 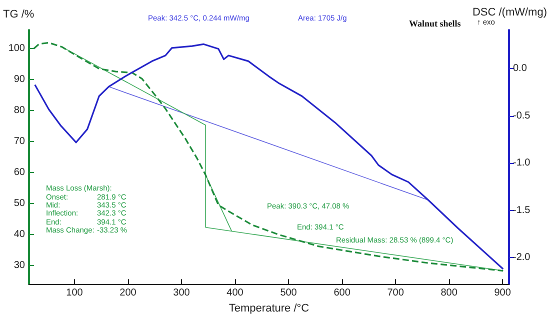 What do you see at coordinates (509, 12) in the screenshot?
I see `y2-axis-title: DSC /(mW/mg)` at bounding box center [509, 12].